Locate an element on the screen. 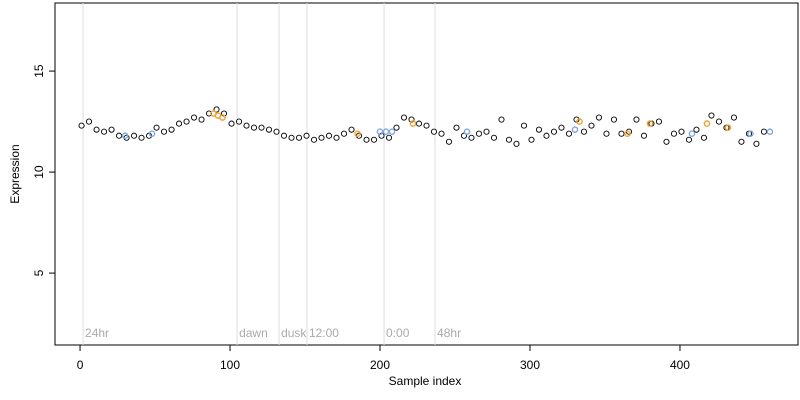 The height and width of the screenshot is (400, 800). annotation-label: 12:00 is located at coordinates (324, 333).